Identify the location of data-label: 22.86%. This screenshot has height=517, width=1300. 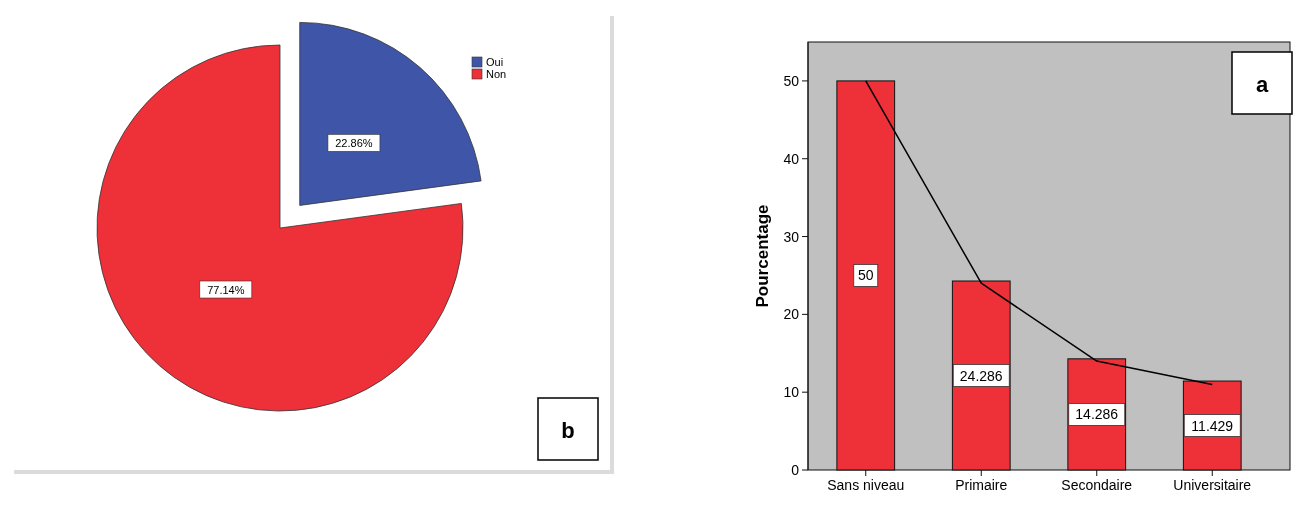
(354, 143).